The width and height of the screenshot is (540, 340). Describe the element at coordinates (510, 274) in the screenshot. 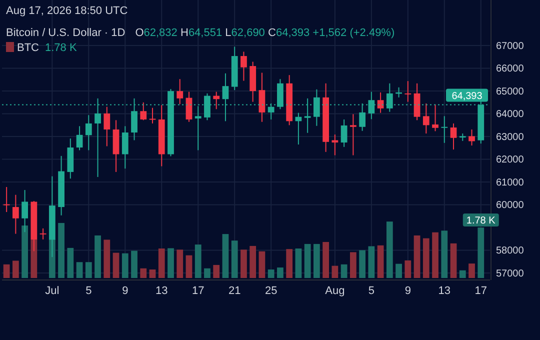

I see `y-tick-label: 57000` at that location.